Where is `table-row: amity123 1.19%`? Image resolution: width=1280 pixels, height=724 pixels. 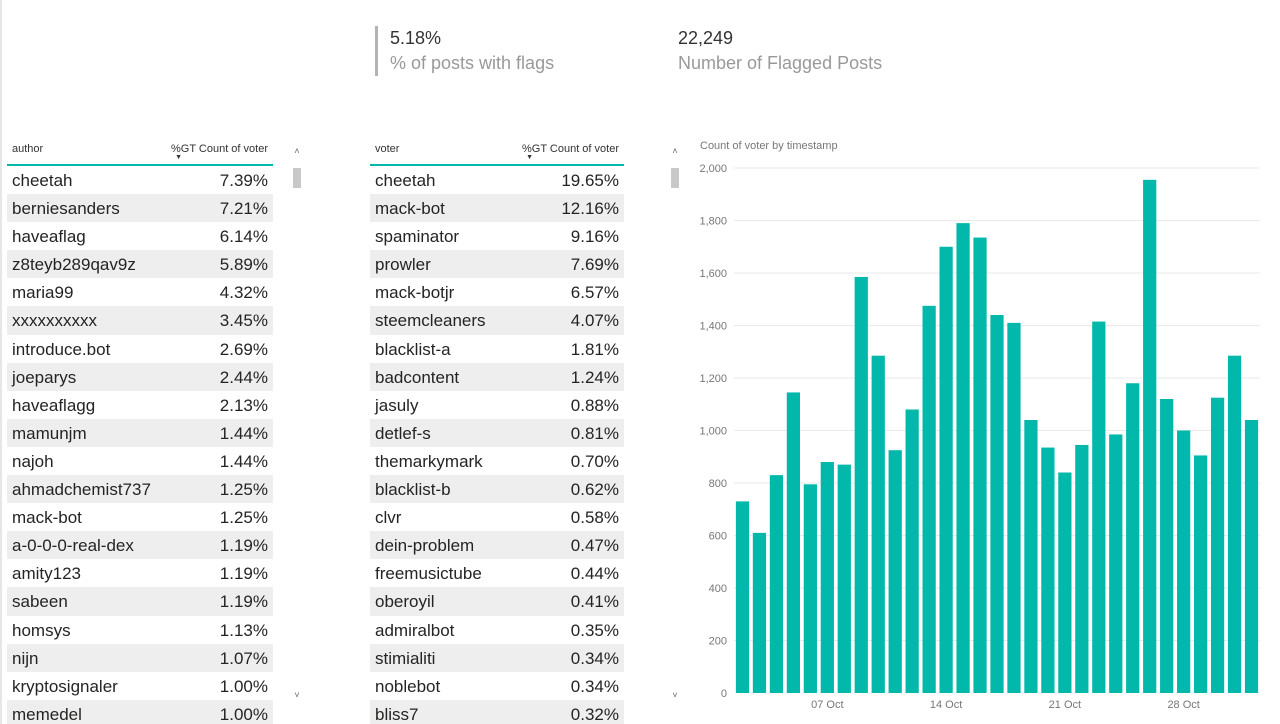 table-row: amity123 1.19% is located at coordinates (140, 573).